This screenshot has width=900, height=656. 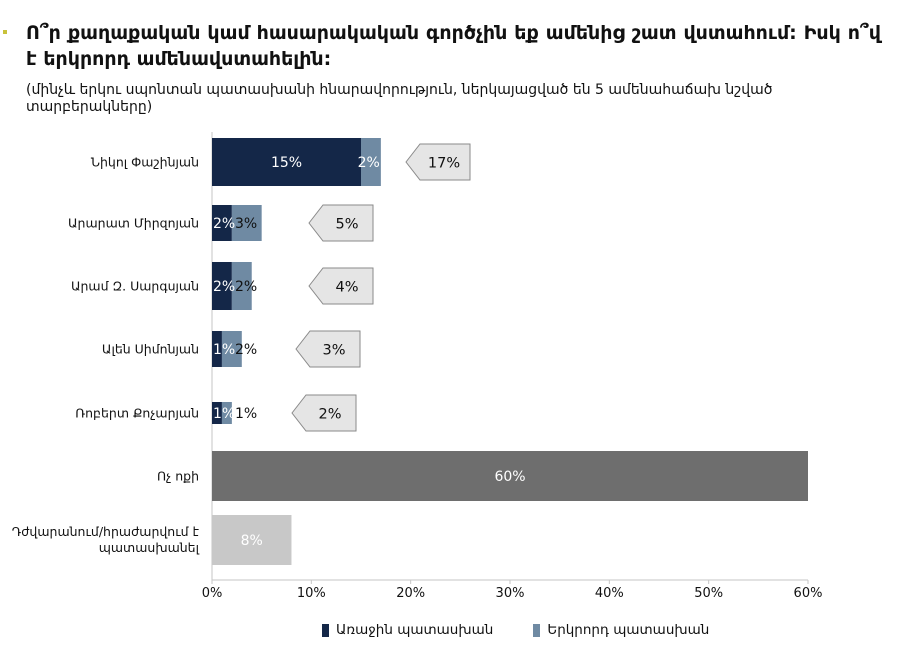 I want to click on legend-swatch-first, so click(x=325, y=630).